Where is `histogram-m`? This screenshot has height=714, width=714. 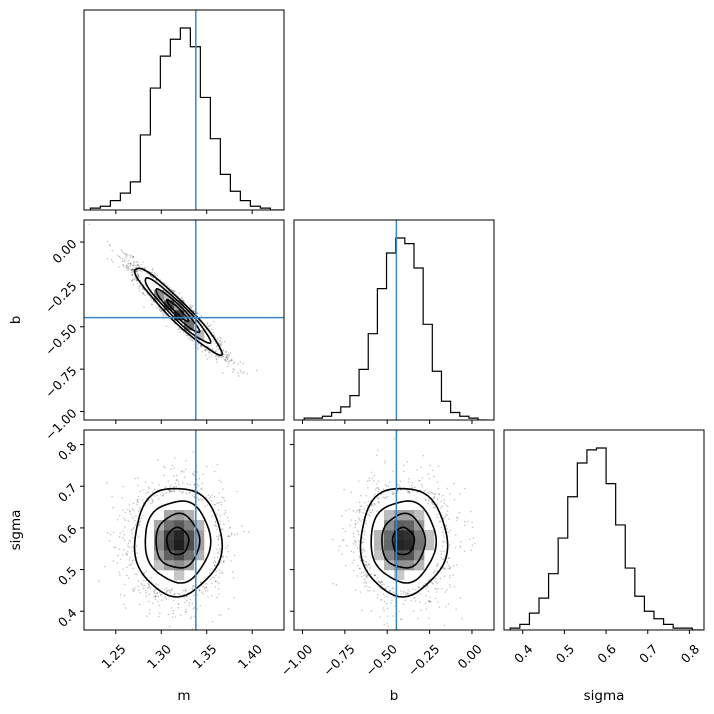
histogram-m is located at coordinates (186, 110).